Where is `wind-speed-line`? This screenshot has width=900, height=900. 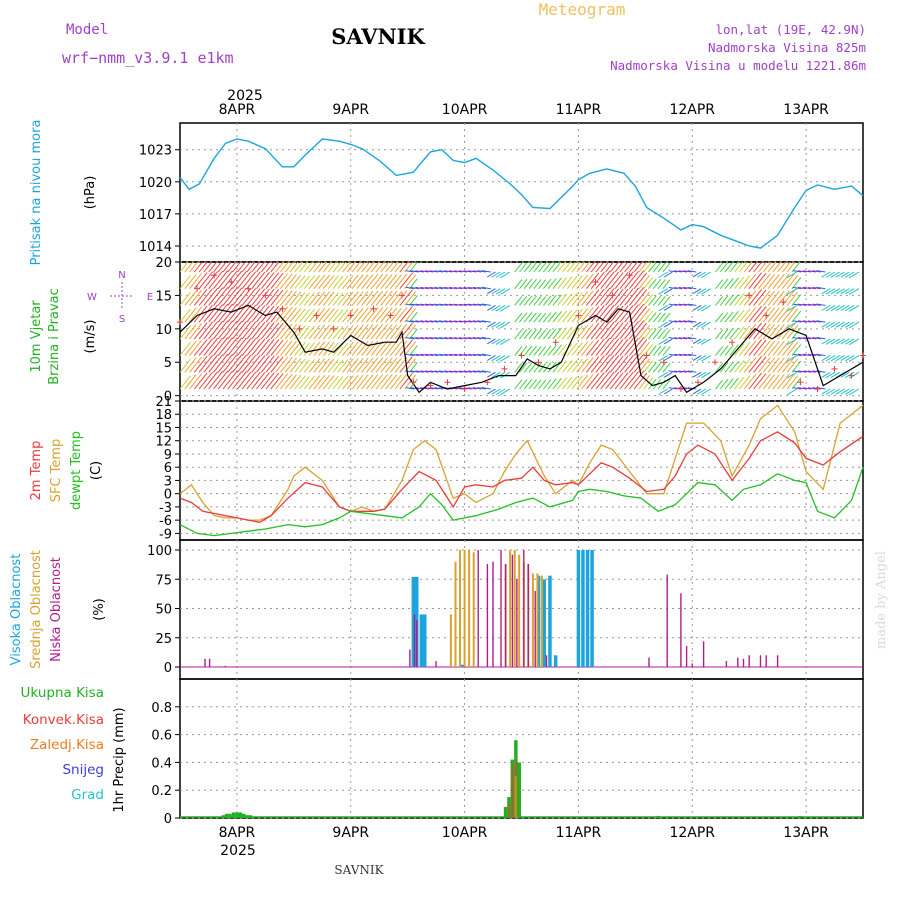
wind-speed-line is located at coordinates (521, 349).